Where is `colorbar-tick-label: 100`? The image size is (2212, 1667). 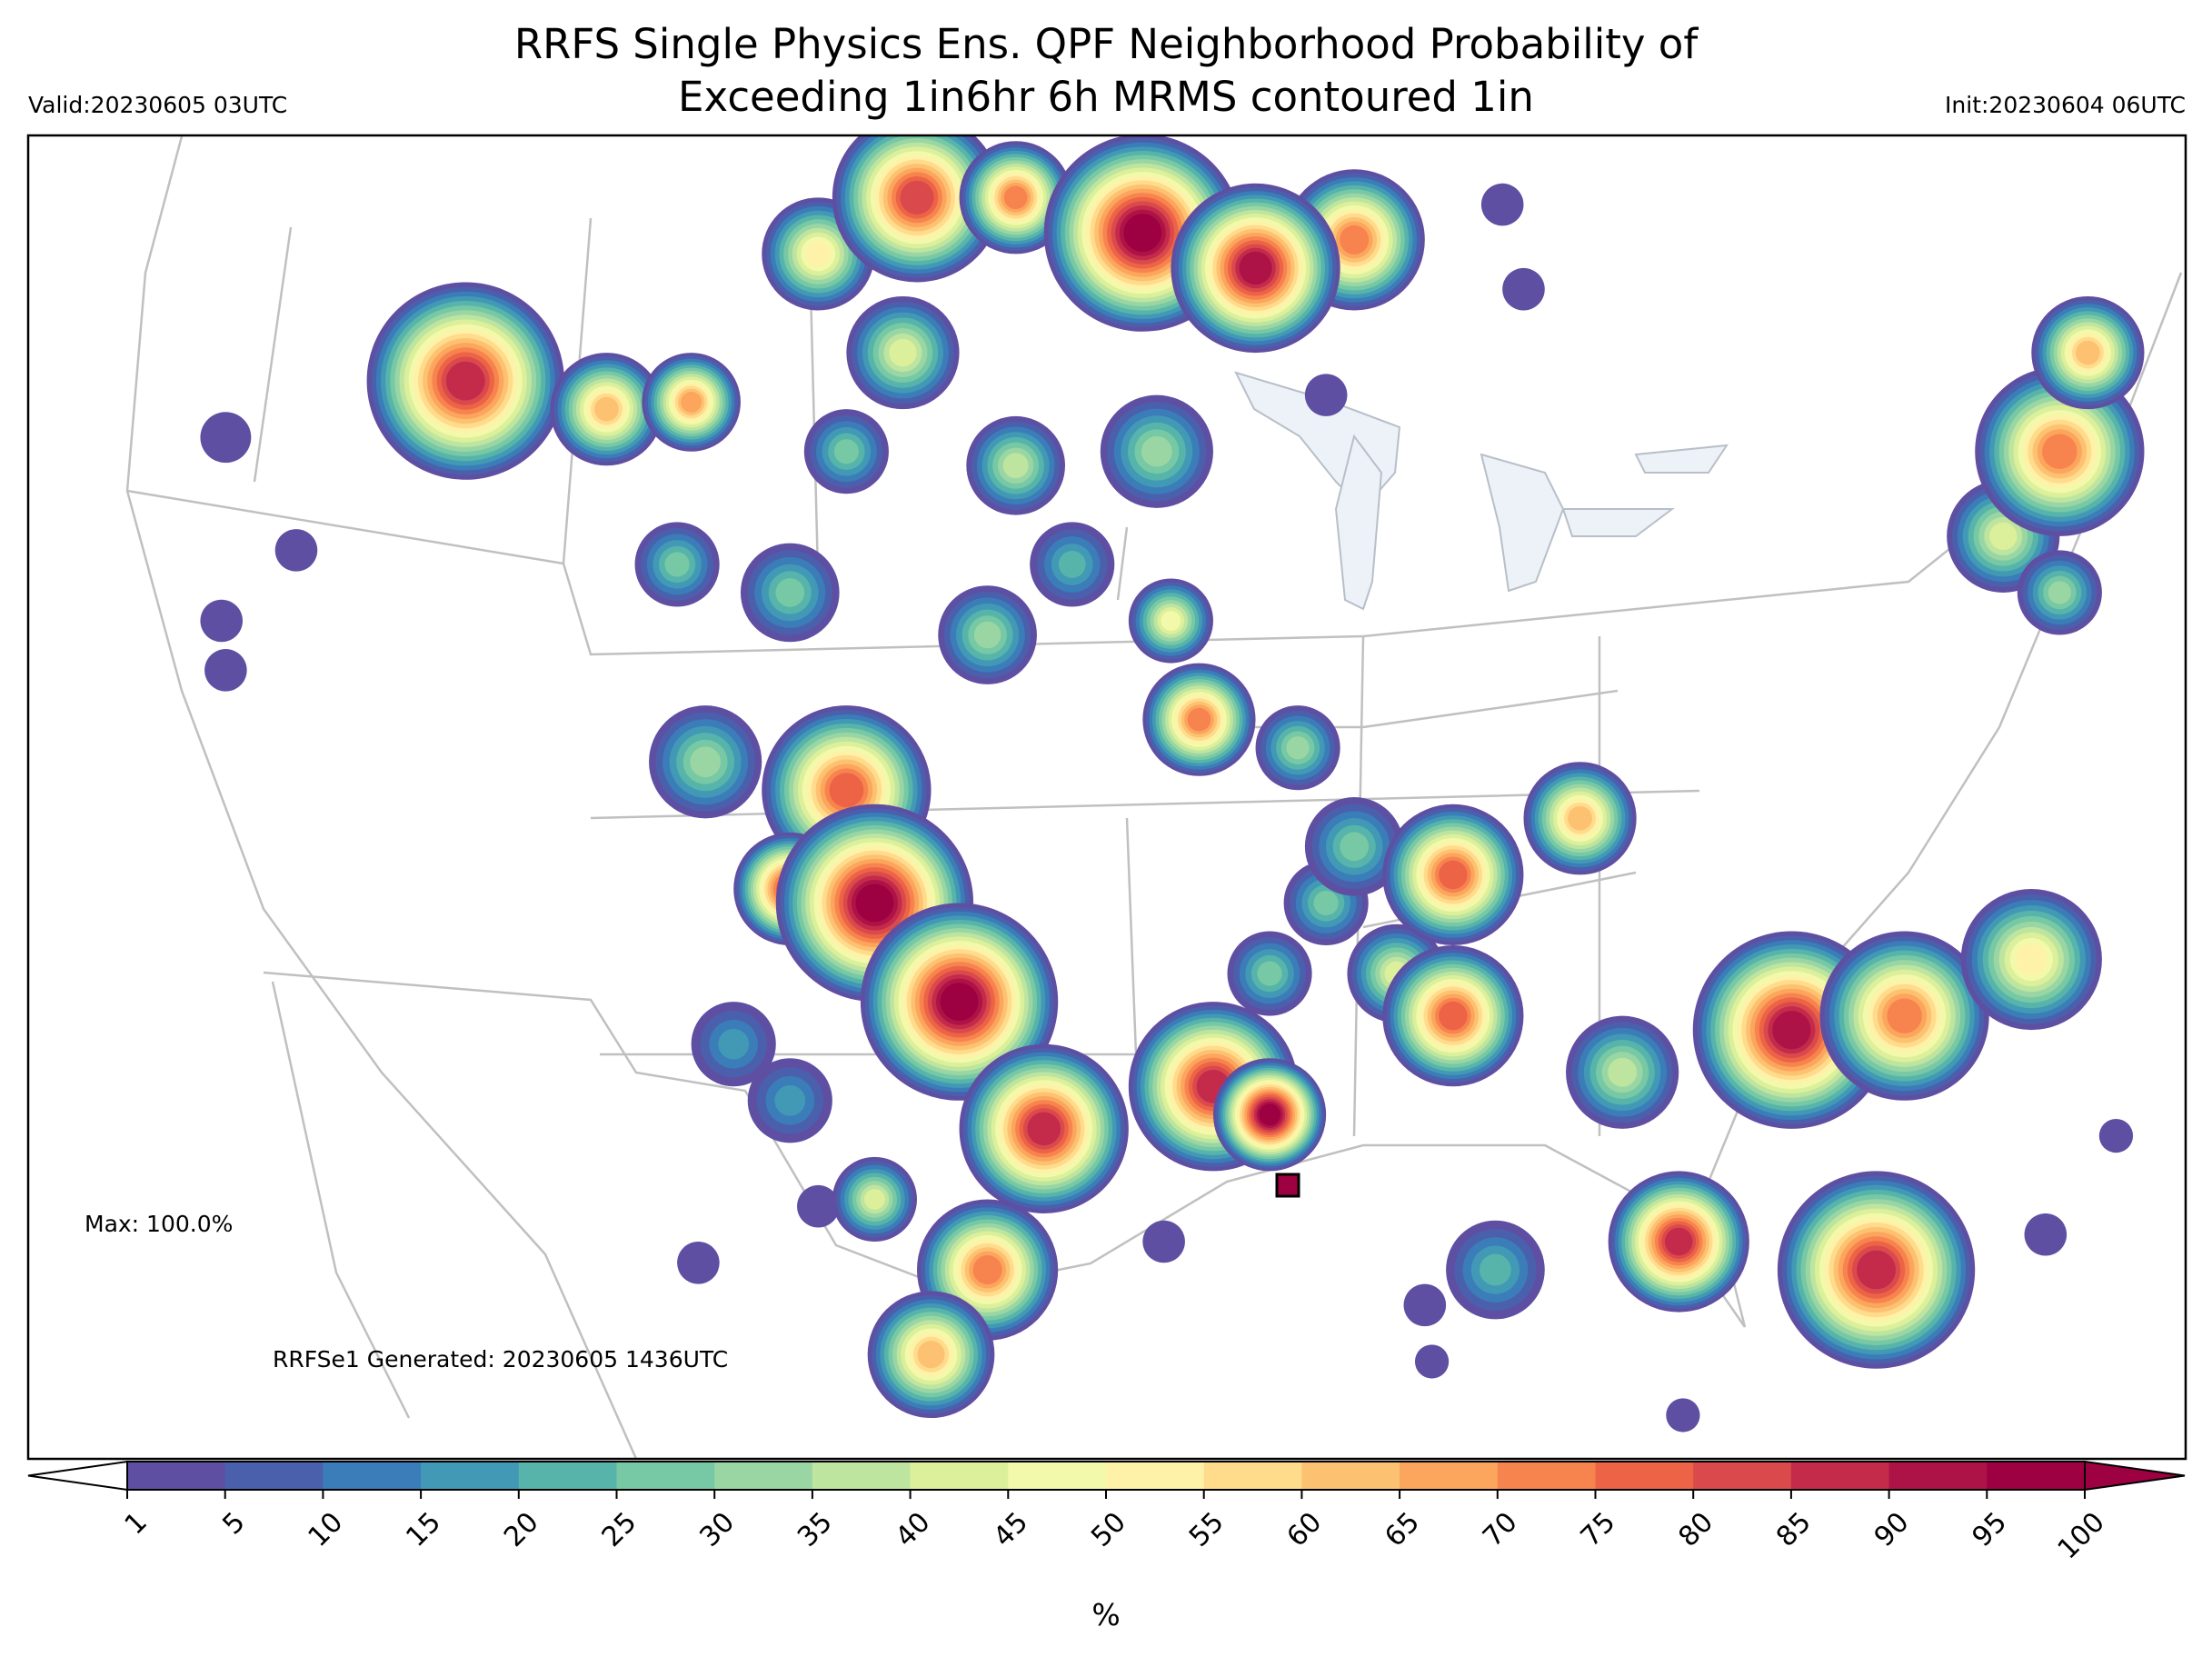
colorbar-tick-label: 100 is located at coordinates (2081, 1535).